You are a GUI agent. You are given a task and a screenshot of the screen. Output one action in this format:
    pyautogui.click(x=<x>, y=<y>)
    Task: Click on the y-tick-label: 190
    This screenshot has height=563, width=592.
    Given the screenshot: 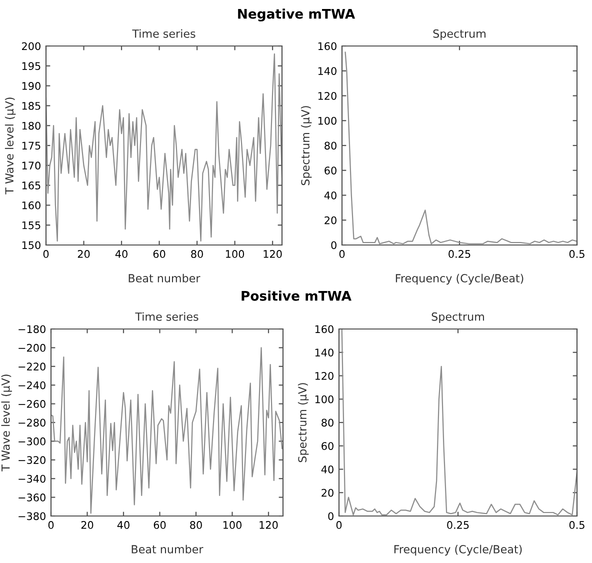 What is the action you would take?
    pyautogui.click(x=31, y=86)
    